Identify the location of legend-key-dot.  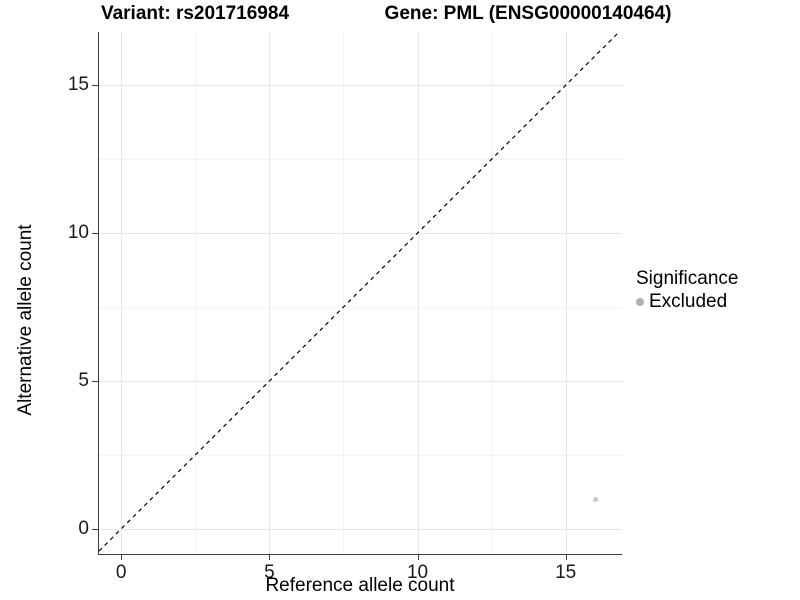
(640, 301).